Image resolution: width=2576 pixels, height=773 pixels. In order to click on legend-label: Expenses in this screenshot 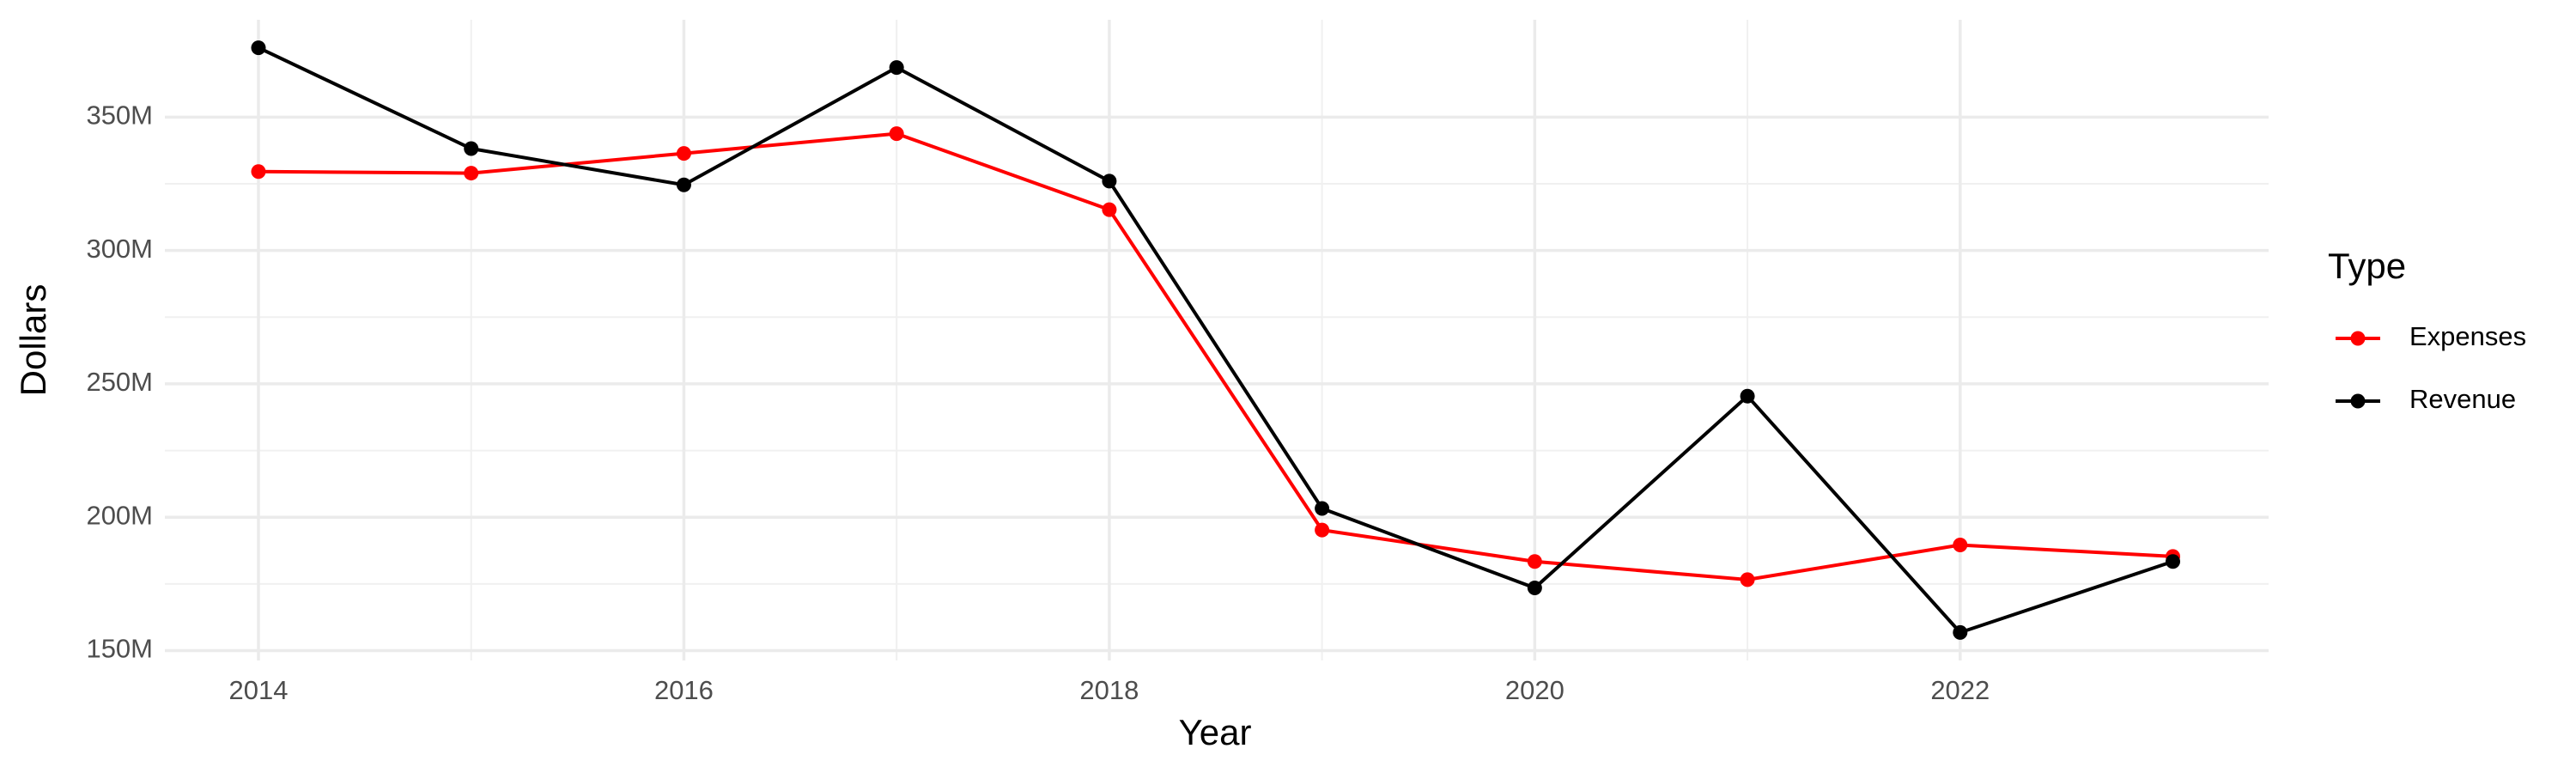, I will do `click(2467, 336)`.